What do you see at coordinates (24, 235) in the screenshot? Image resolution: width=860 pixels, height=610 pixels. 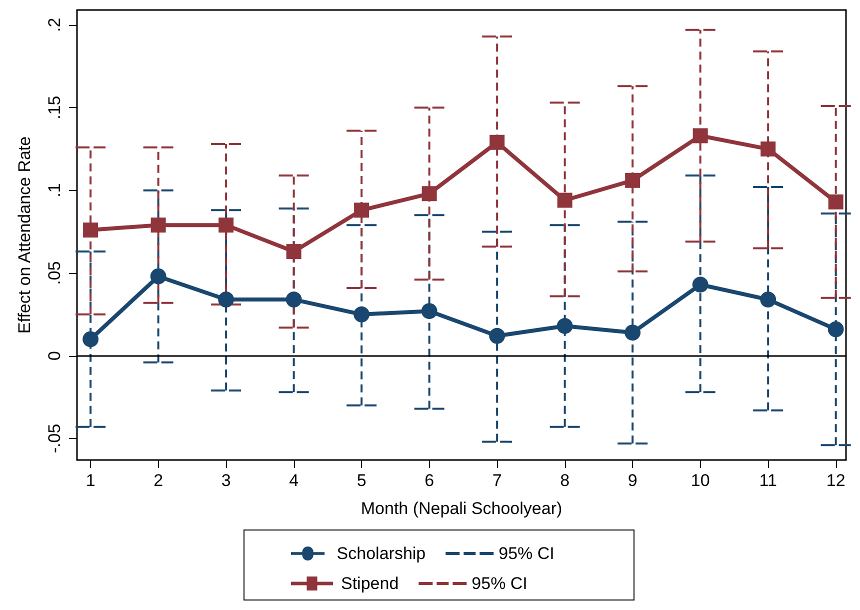 I see `y-axis-title: Effect on Attendance Rate` at bounding box center [24, 235].